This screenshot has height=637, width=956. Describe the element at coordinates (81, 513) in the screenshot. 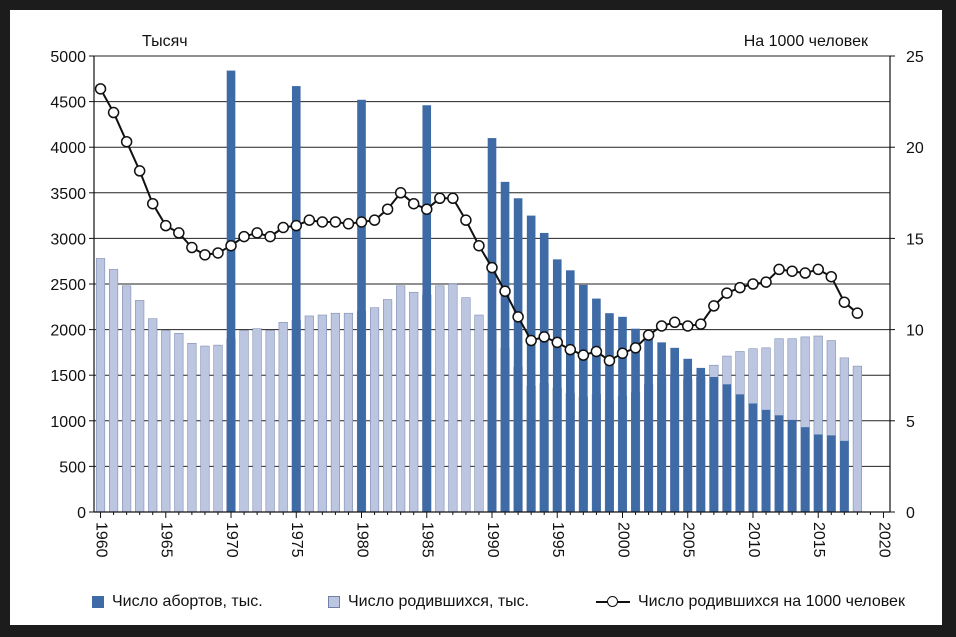

I see `left-tick-label: 0` at that location.